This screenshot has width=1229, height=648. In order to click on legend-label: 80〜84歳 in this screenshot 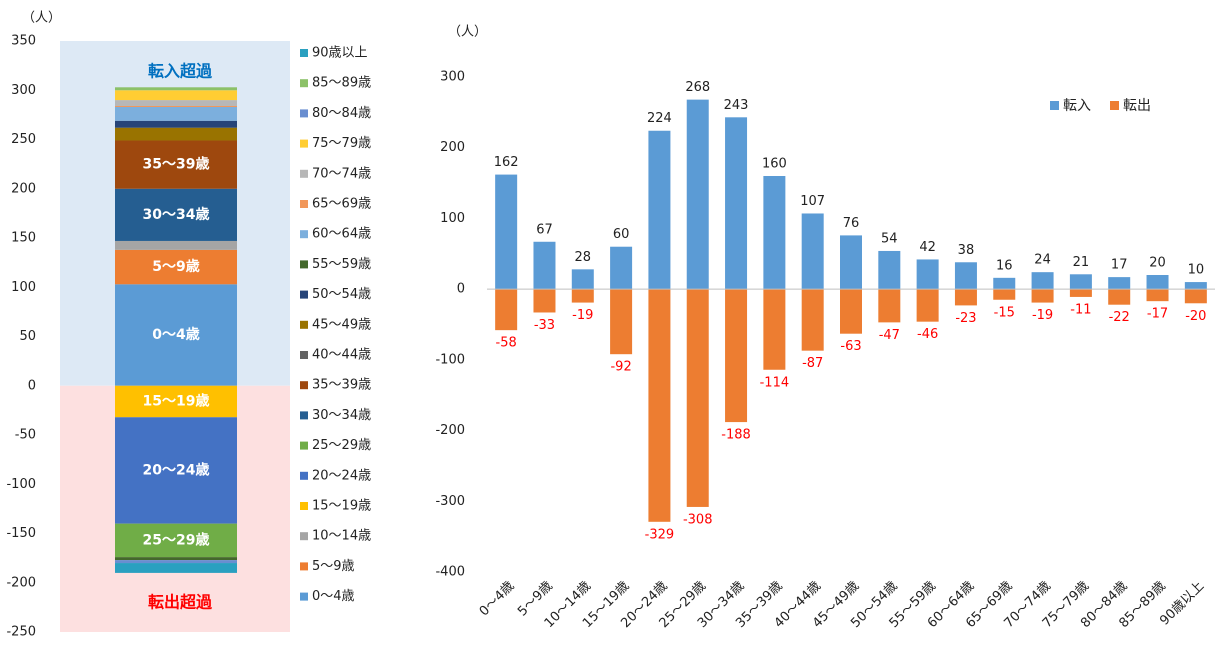, I will do `click(341, 113)`.